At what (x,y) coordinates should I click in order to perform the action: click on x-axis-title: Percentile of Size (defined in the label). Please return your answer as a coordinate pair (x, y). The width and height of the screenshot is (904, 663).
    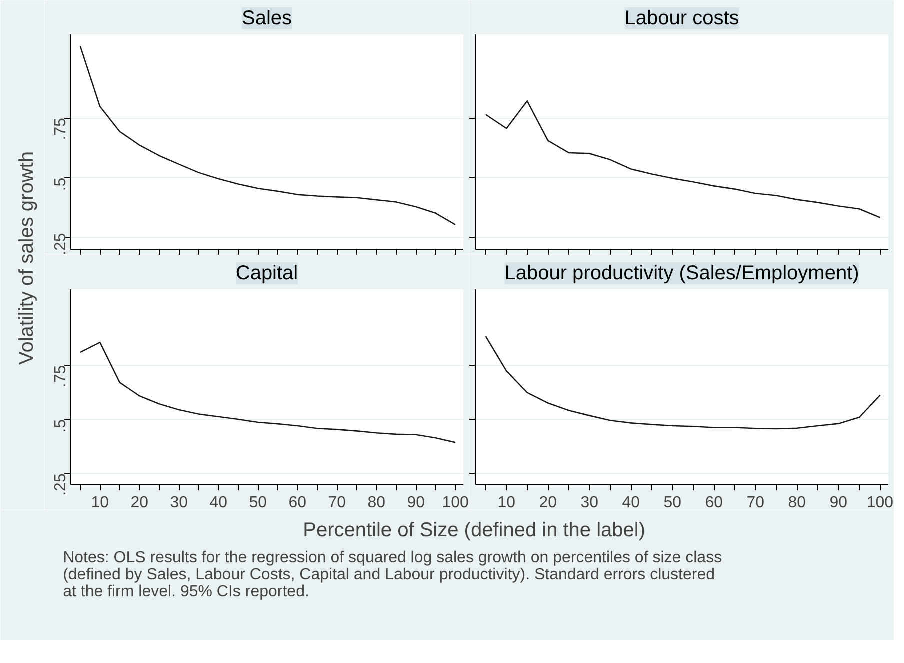
    Looking at the image, I should click on (474, 531).